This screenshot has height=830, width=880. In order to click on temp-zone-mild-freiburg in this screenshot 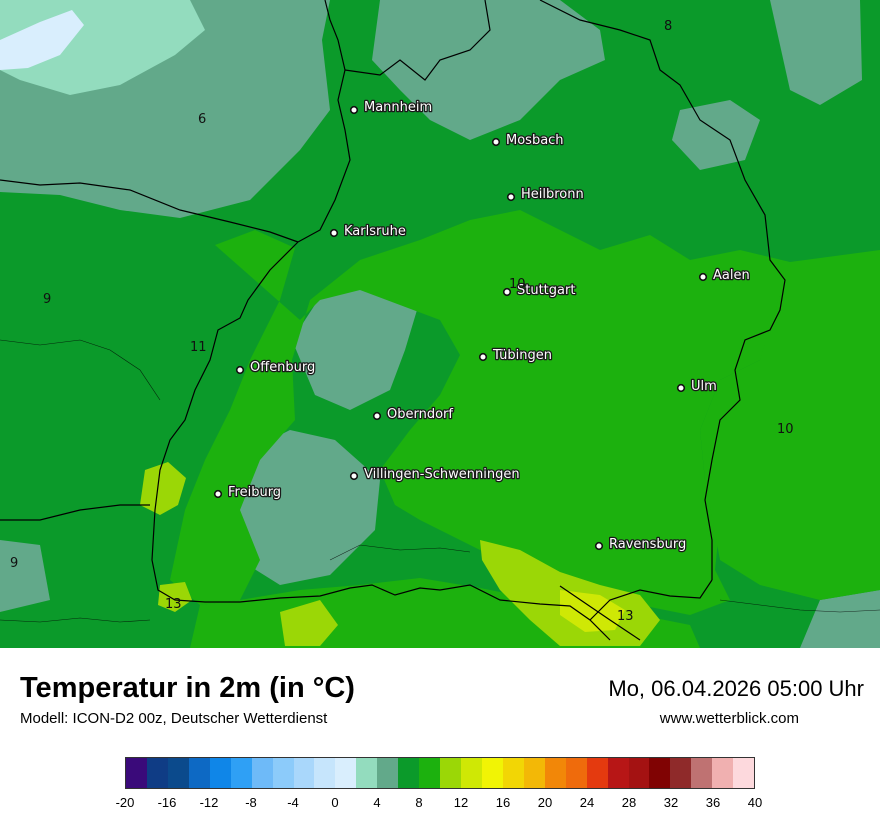, I will do `click(163, 488)`.